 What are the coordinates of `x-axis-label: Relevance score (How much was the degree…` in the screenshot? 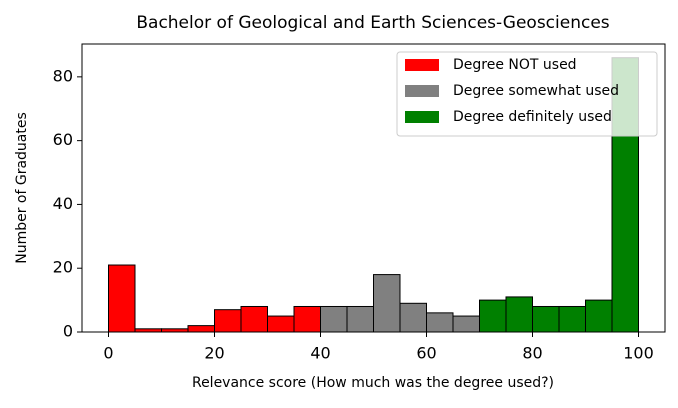 It's located at (373, 383).